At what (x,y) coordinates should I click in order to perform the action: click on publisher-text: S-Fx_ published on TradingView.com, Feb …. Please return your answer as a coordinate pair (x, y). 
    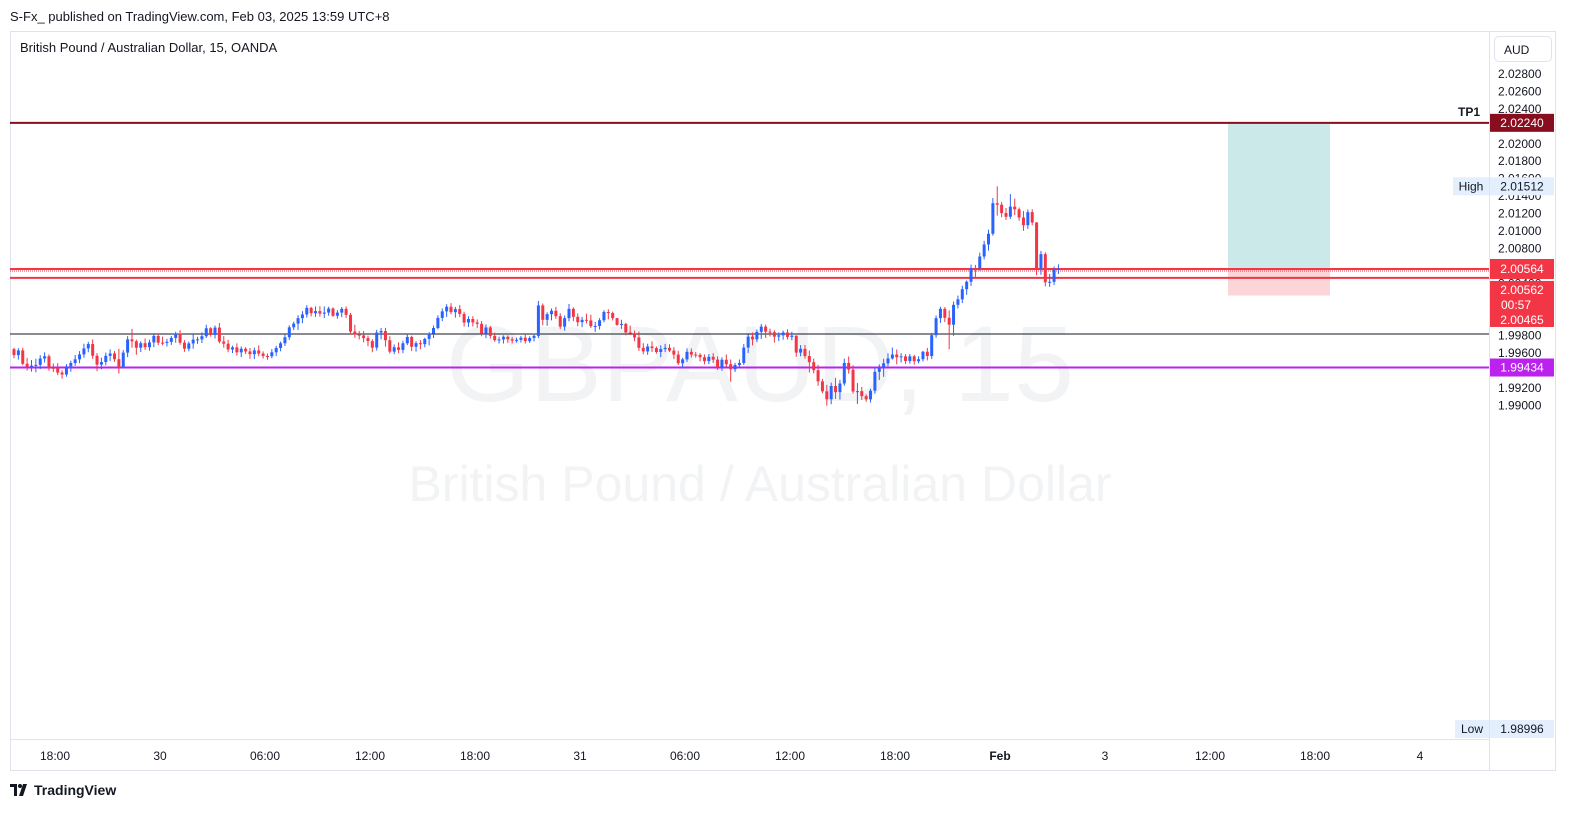
    Looking at the image, I should click on (200, 16).